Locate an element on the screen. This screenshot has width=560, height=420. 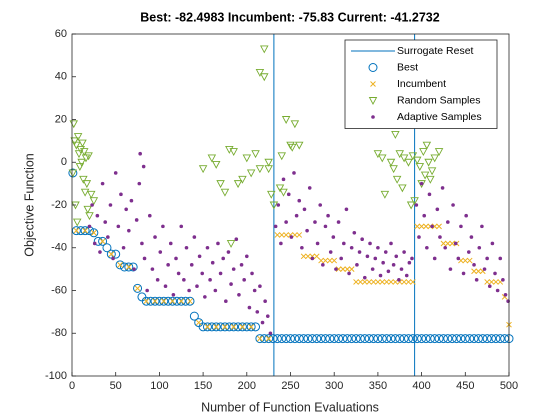
y-tick-label: 40 is located at coordinates (61, 77).